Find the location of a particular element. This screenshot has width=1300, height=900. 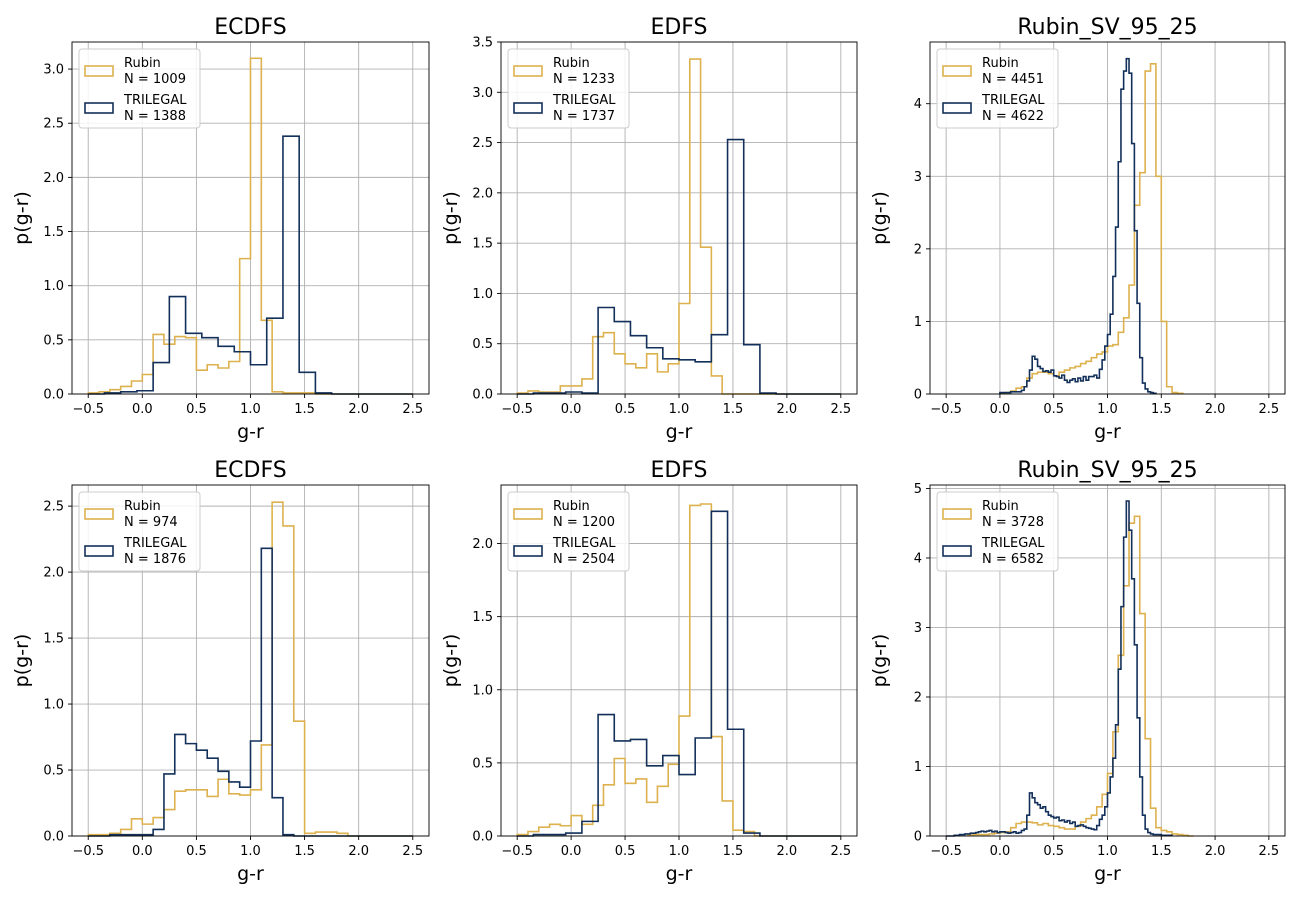

legend-count: N = 1876 is located at coordinates (155, 559).